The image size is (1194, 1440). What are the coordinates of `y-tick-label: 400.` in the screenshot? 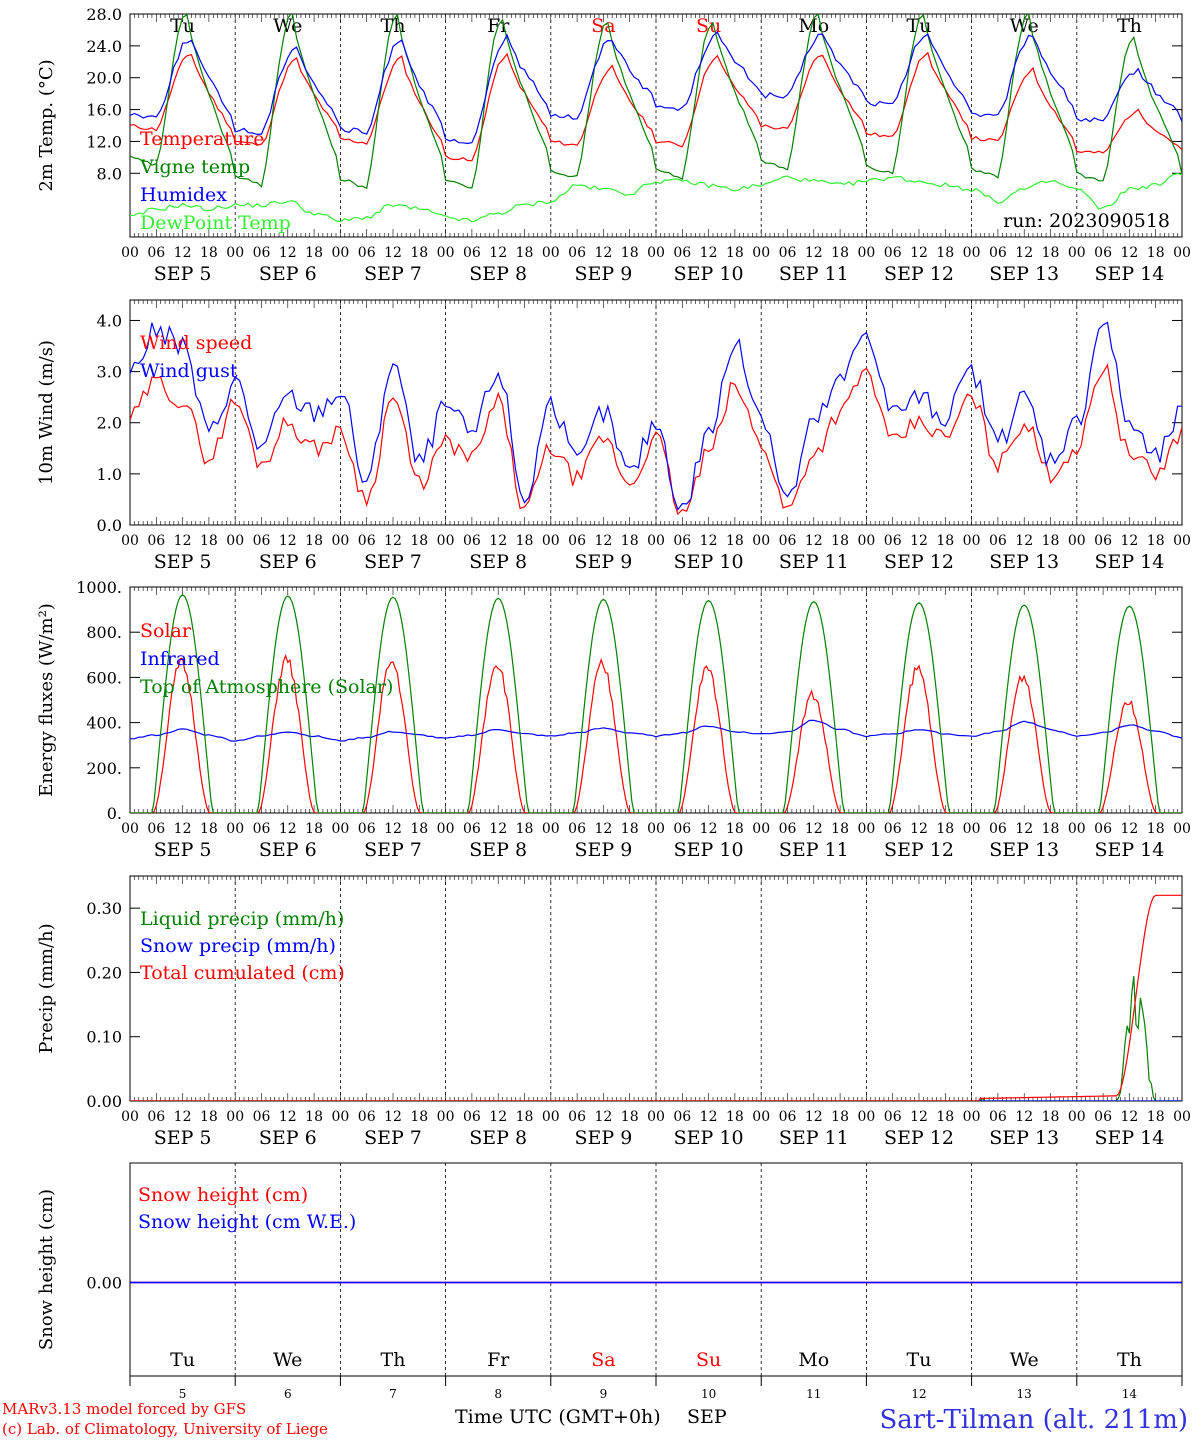 It's located at (104, 723).